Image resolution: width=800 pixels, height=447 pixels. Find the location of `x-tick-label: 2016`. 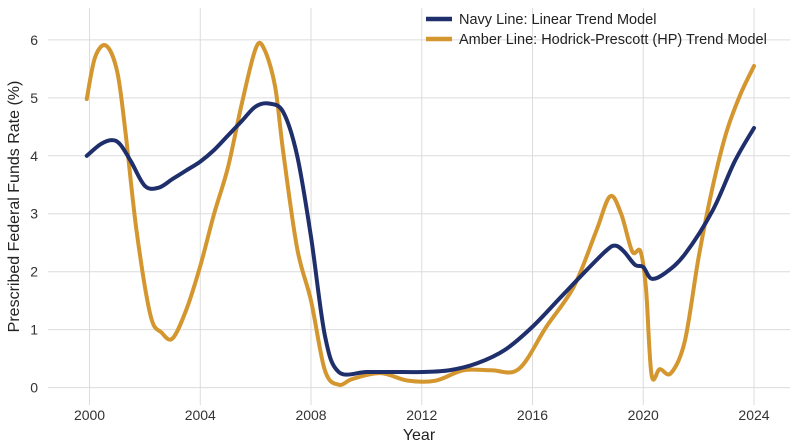

x-tick-label: 2016 is located at coordinates (532, 415).